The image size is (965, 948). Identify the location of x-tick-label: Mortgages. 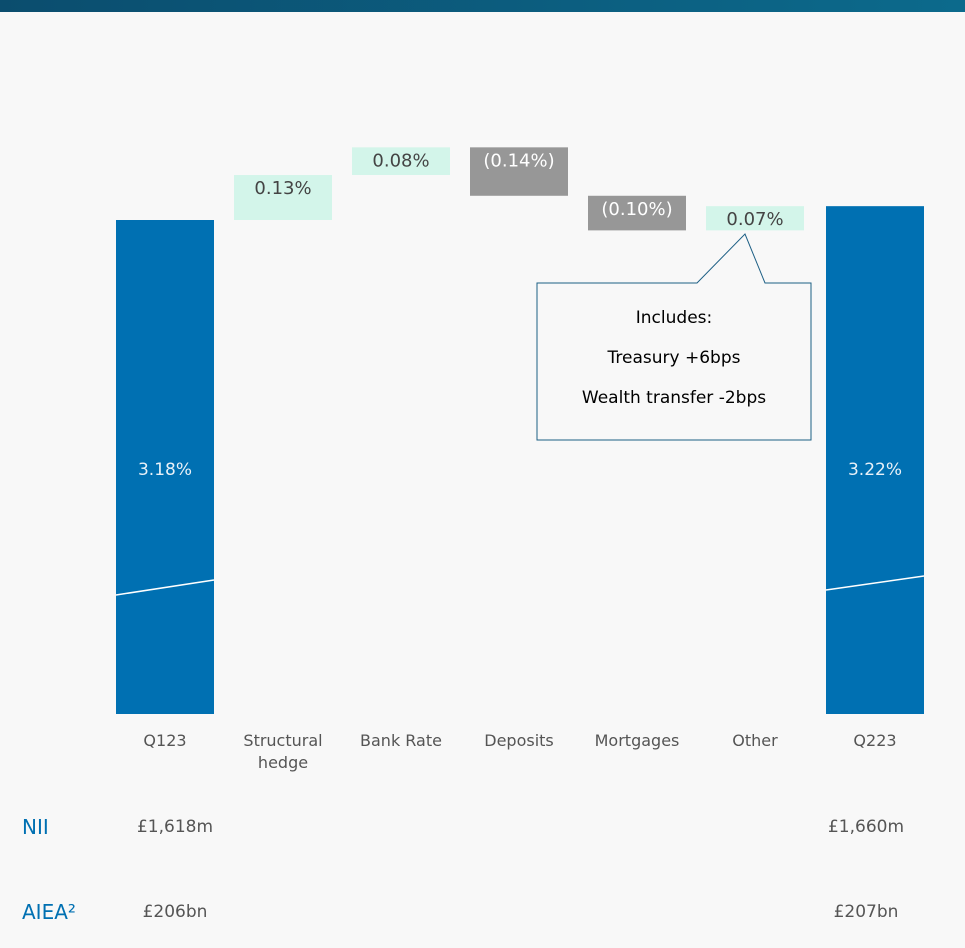
(637, 740).